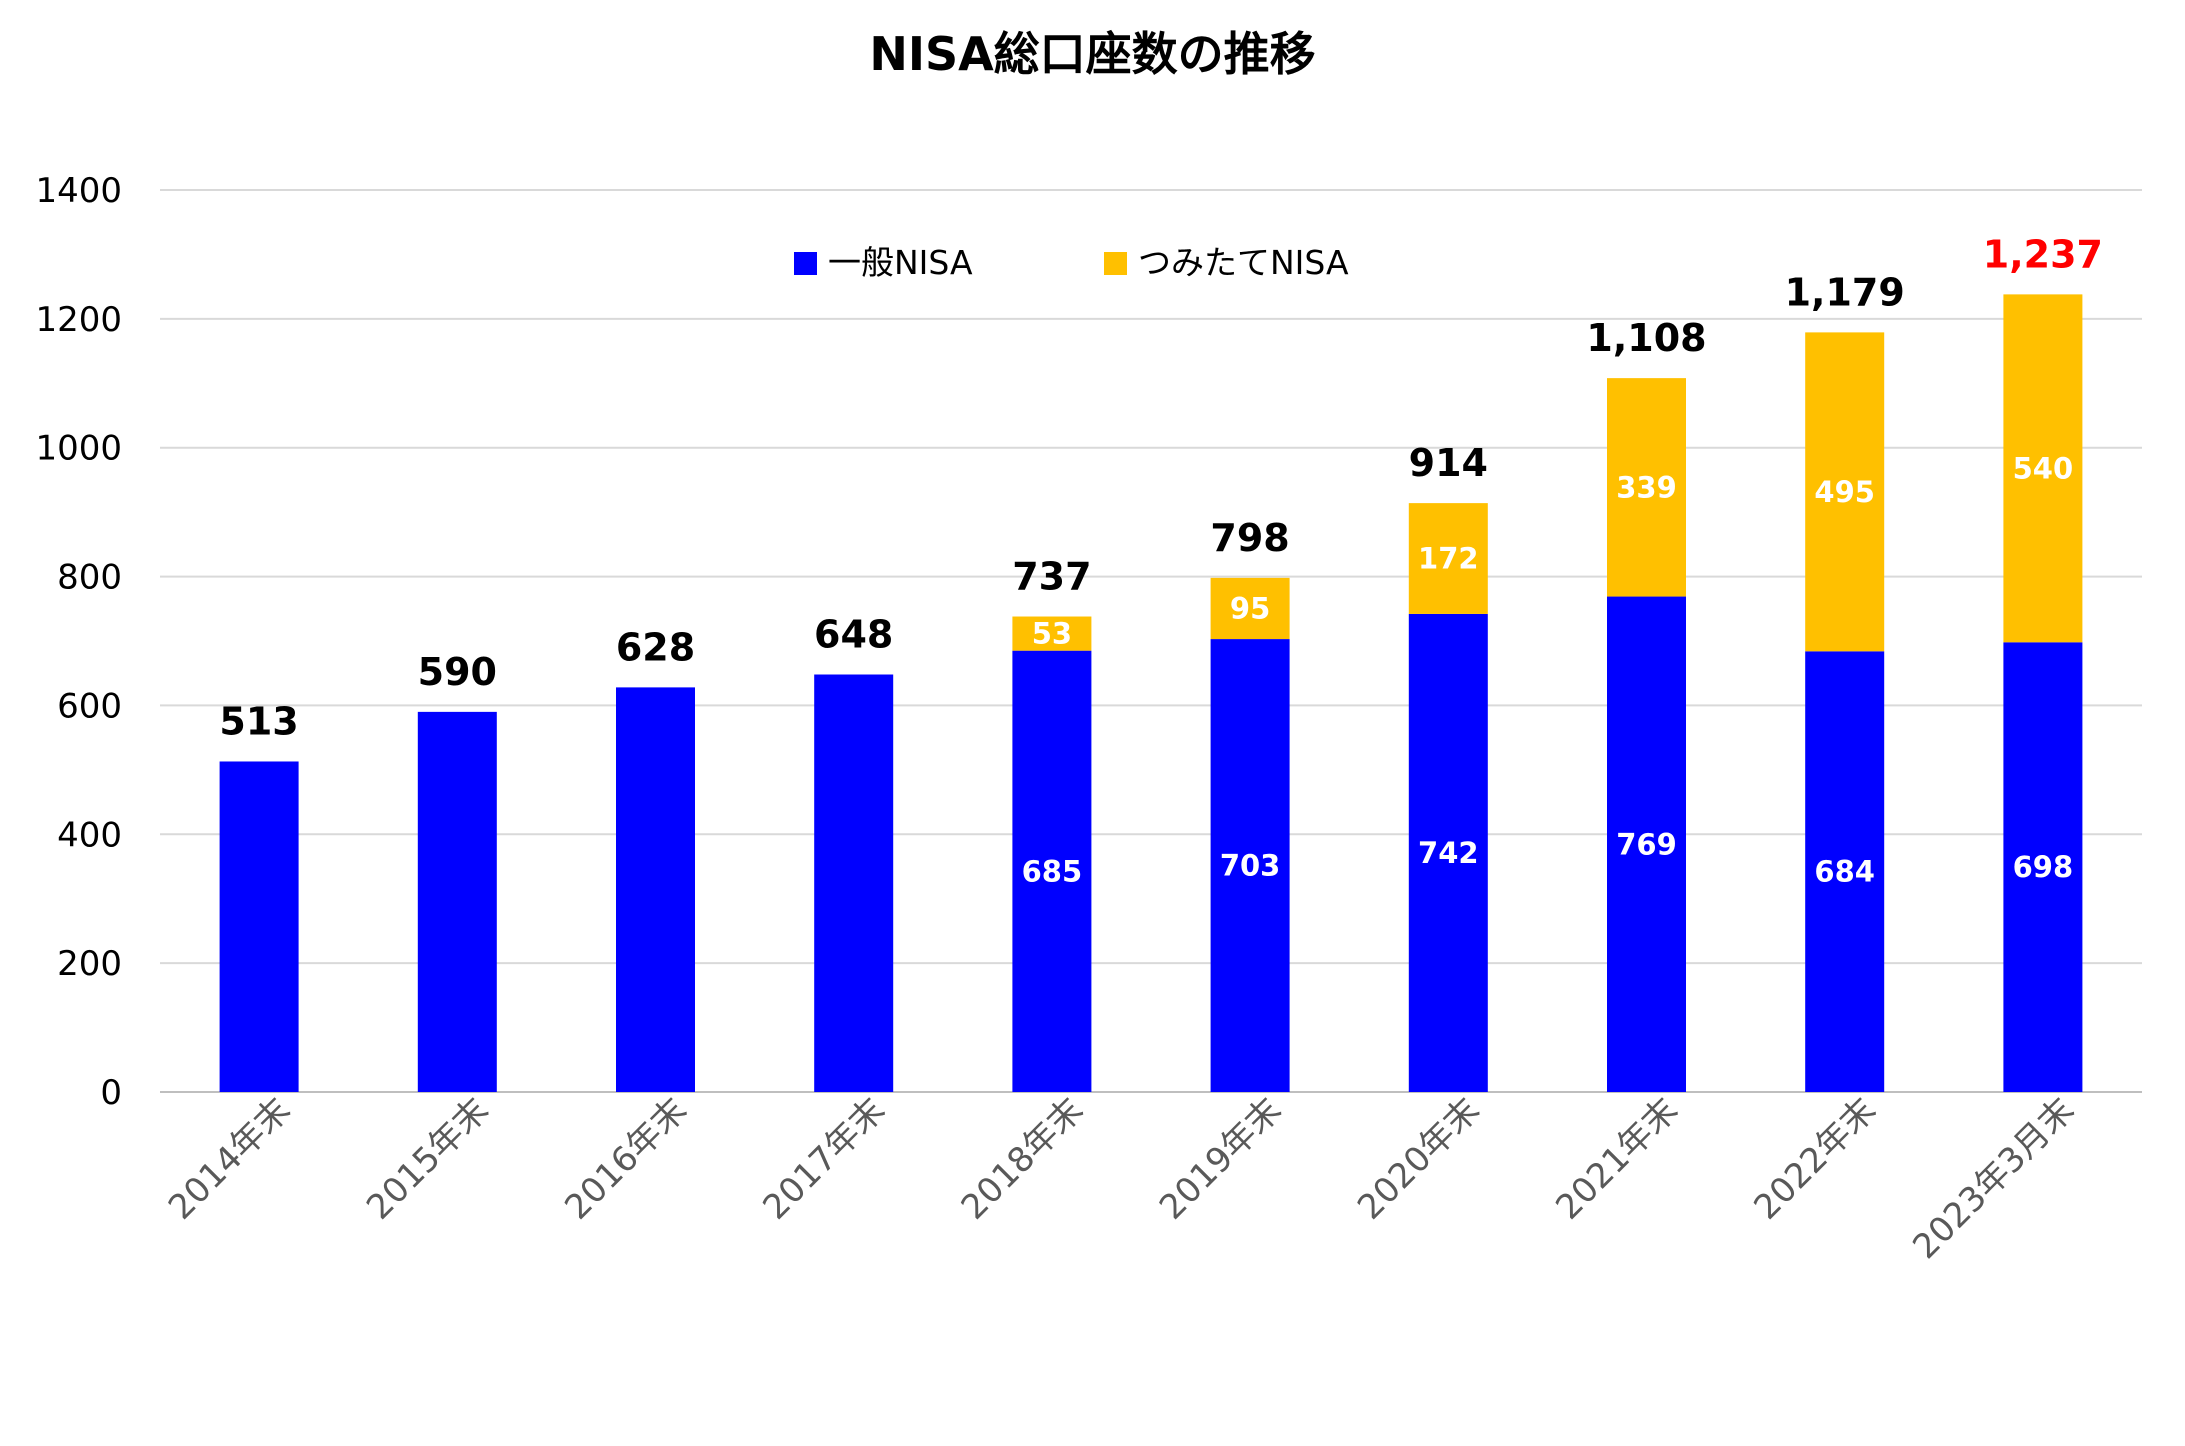 Image resolution: width=2185 pixels, height=1446 pixels. What do you see at coordinates (1071, 262) in the screenshot?
I see `legend: 一般NISA つみたてNISA` at bounding box center [1071, 262].